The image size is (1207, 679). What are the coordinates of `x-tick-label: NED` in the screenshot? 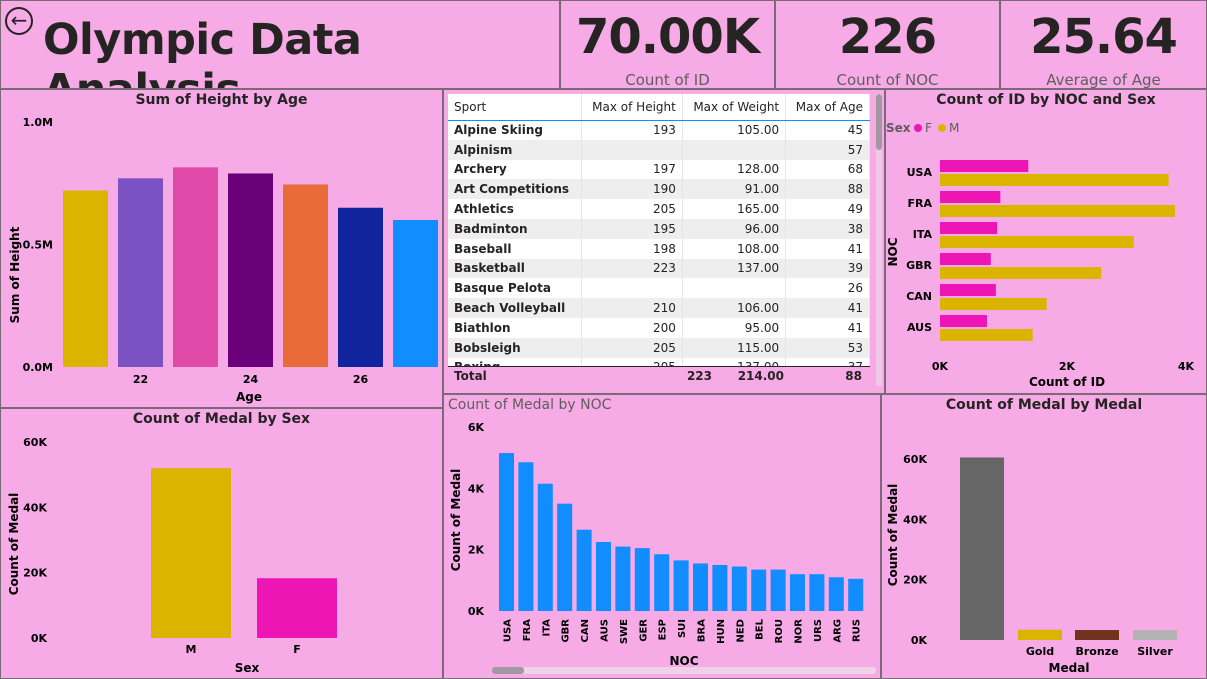 It's located at (740, 631).